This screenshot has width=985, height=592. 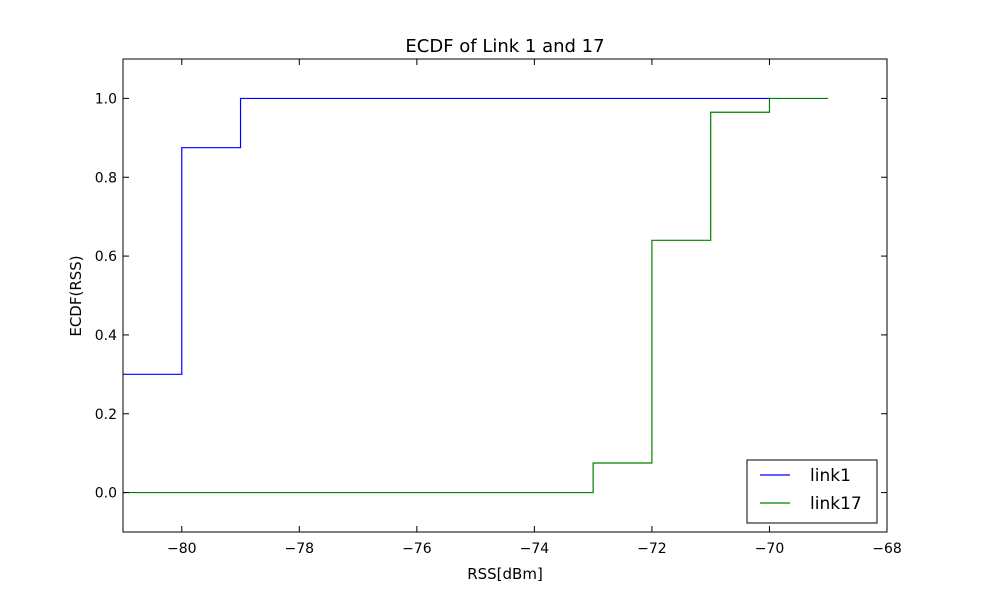 I want to click on legend: link1 link17, so click(x=812, y=491).